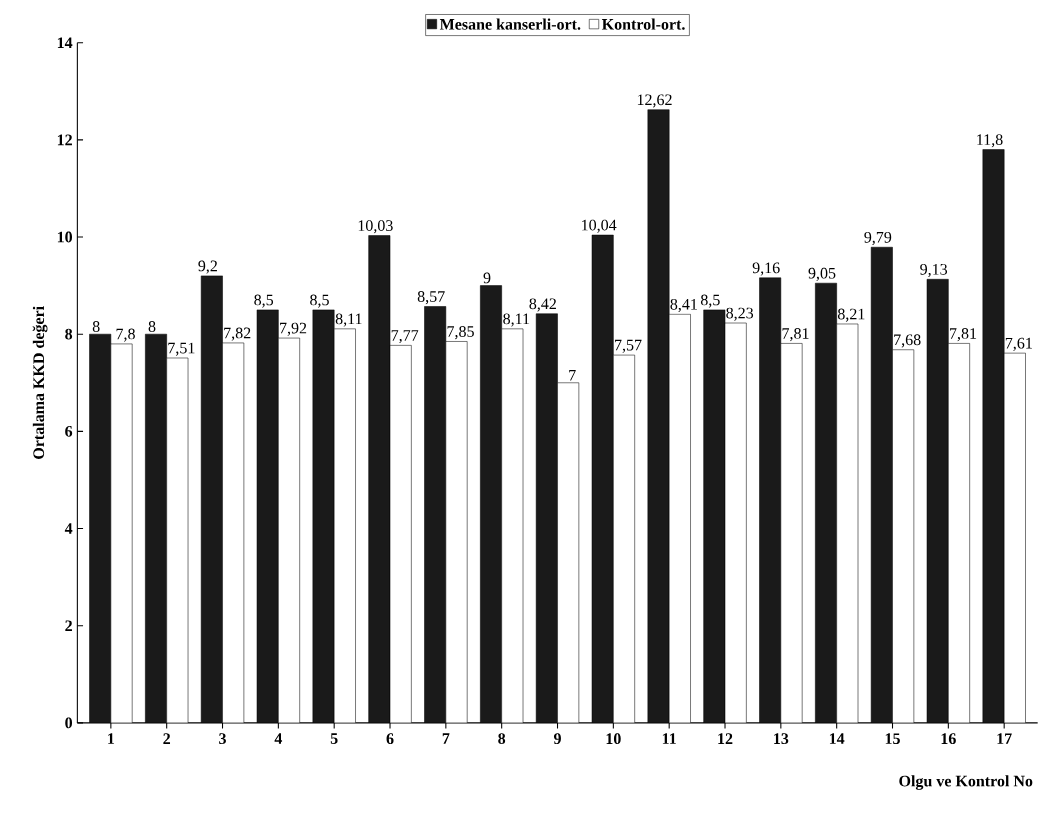 The image size is (1051, 816). Describe the element at coordinates (68, 625) in the screenshot. I see `y-tick-label: 2` at that location.